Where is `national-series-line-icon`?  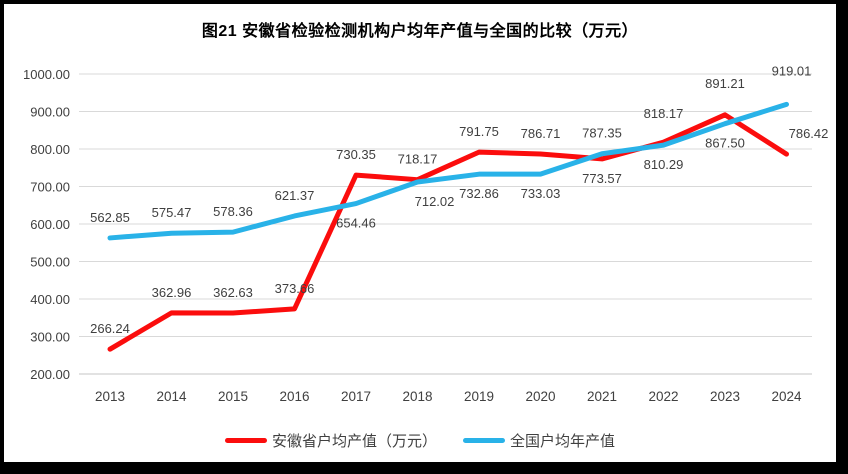
national-series-line-icon is located at coordinates (484, 440).